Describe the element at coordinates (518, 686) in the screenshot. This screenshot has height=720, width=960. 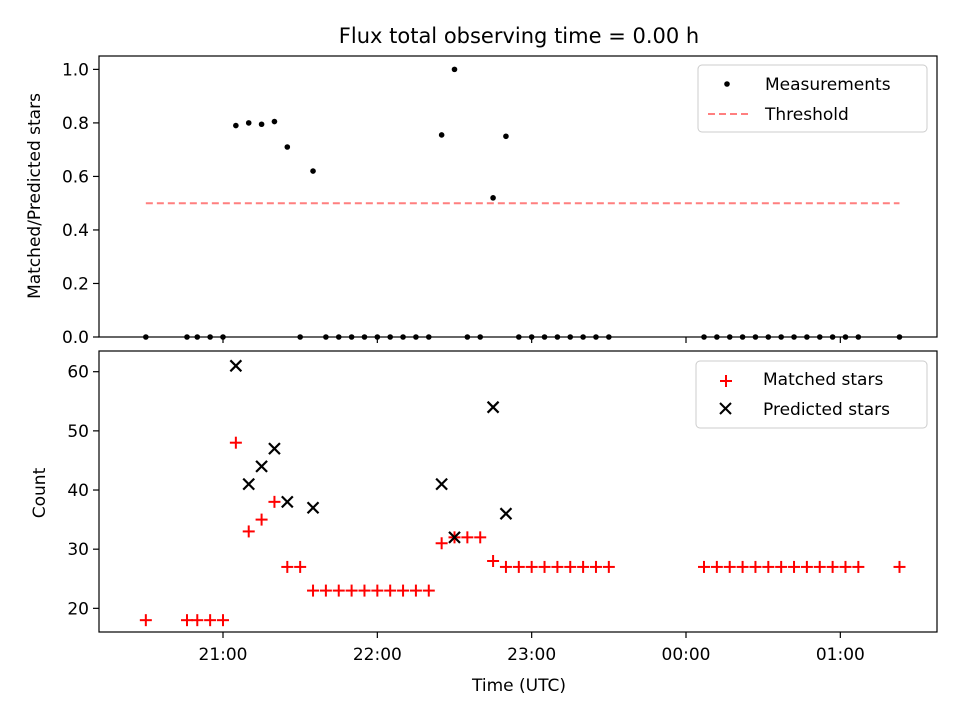
I see `x-axis-label: Time (UTC)` at that location.